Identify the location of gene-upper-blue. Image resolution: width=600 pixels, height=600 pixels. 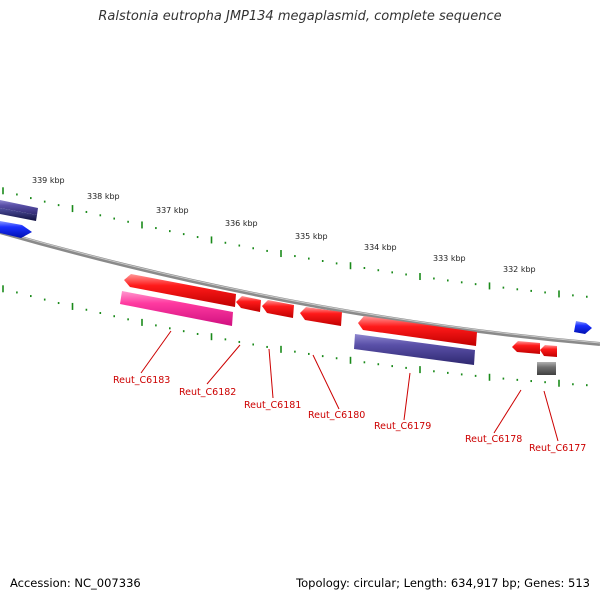
(16, 229).